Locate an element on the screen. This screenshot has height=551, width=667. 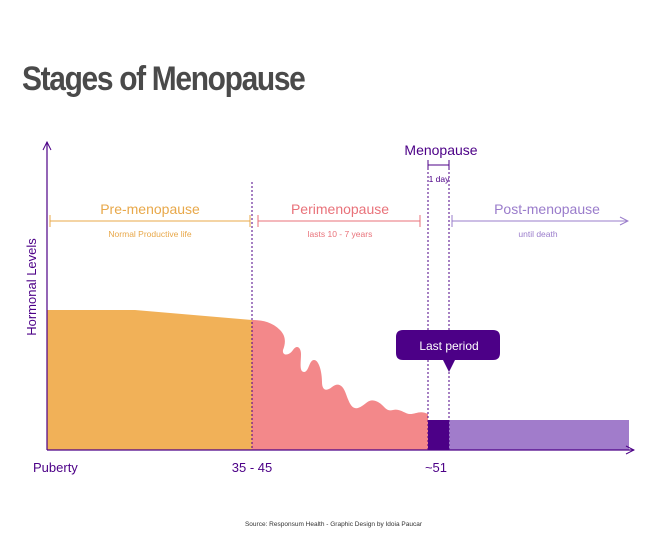
callout-bubble is located at coordinates (448, 351).